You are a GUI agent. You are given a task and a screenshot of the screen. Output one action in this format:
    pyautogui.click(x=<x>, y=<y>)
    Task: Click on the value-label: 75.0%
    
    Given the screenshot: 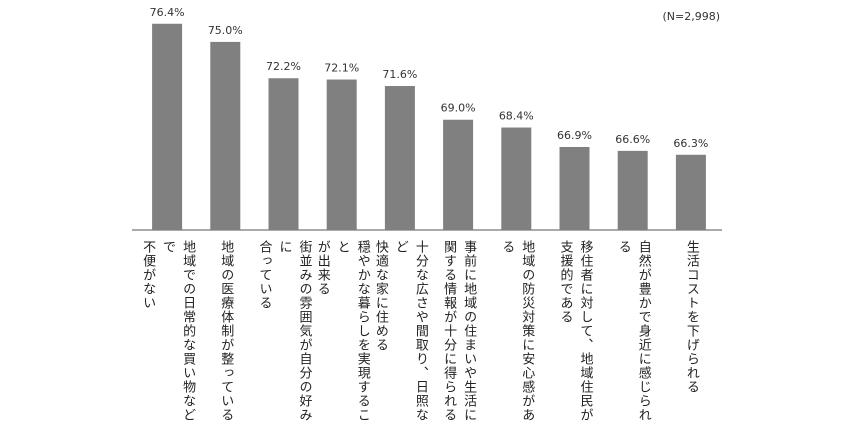 What is the action you would take?
    pyautogui.click(x=225, y=30)
    